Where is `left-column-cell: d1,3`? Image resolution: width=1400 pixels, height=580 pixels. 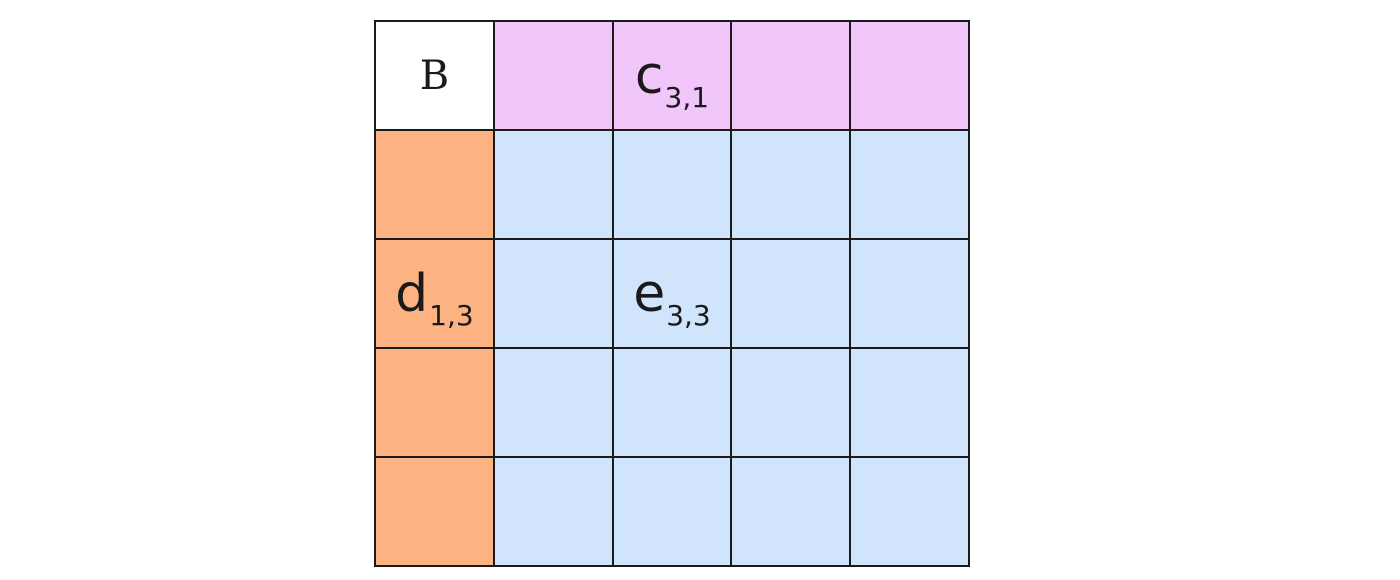 left-column-cell: d1,3 is located at coordinates (434, 293).